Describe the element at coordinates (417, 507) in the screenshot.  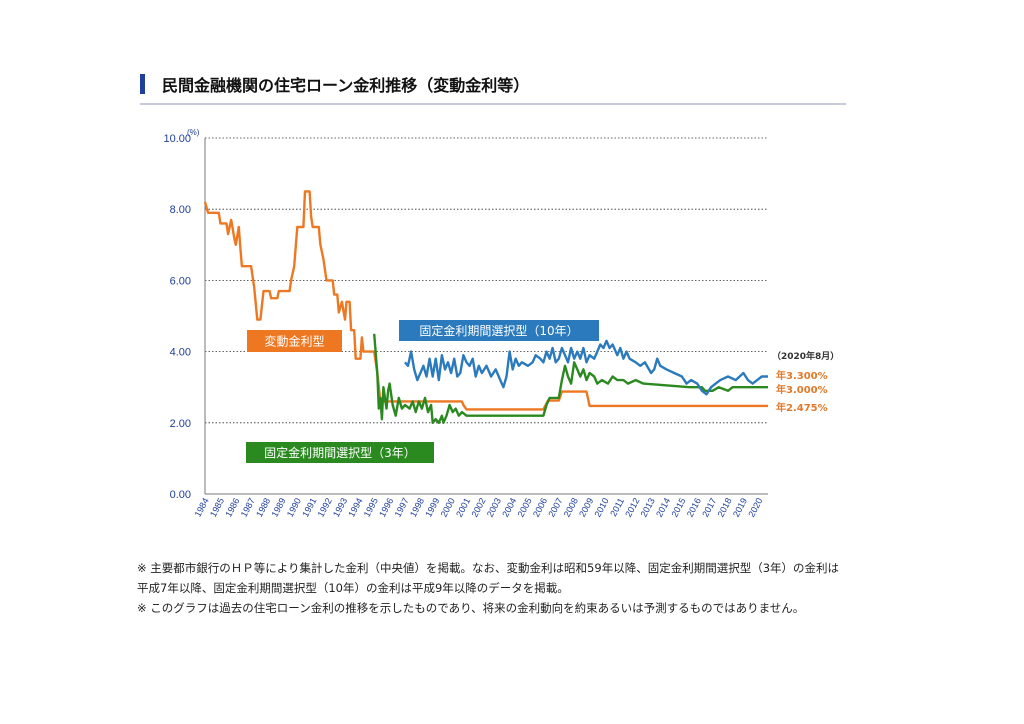
I see `x-tick-label: 1998` at that location.